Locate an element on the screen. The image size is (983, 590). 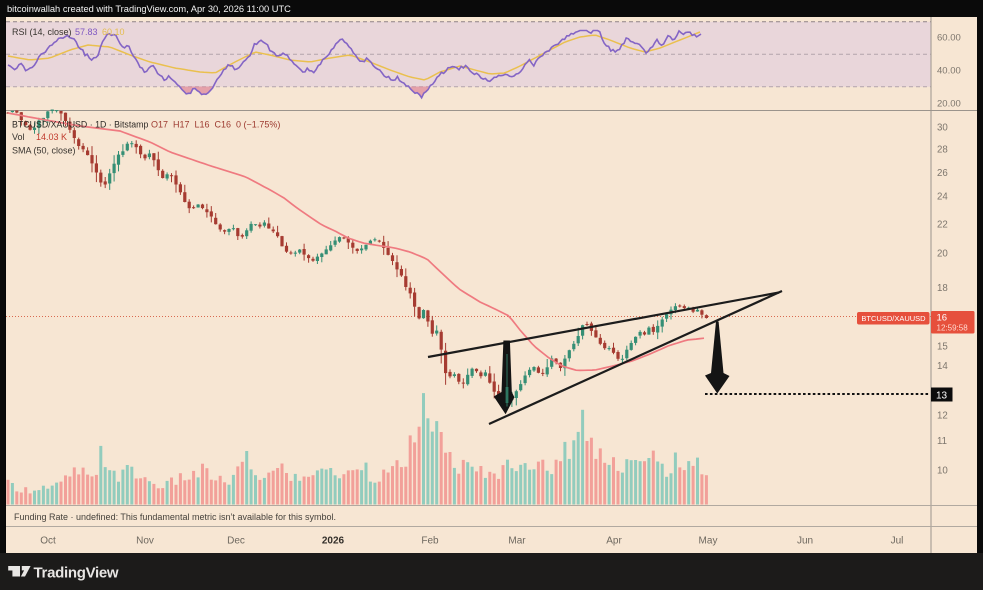
svg-text: 60.00 is located at coordinates (949, 38).